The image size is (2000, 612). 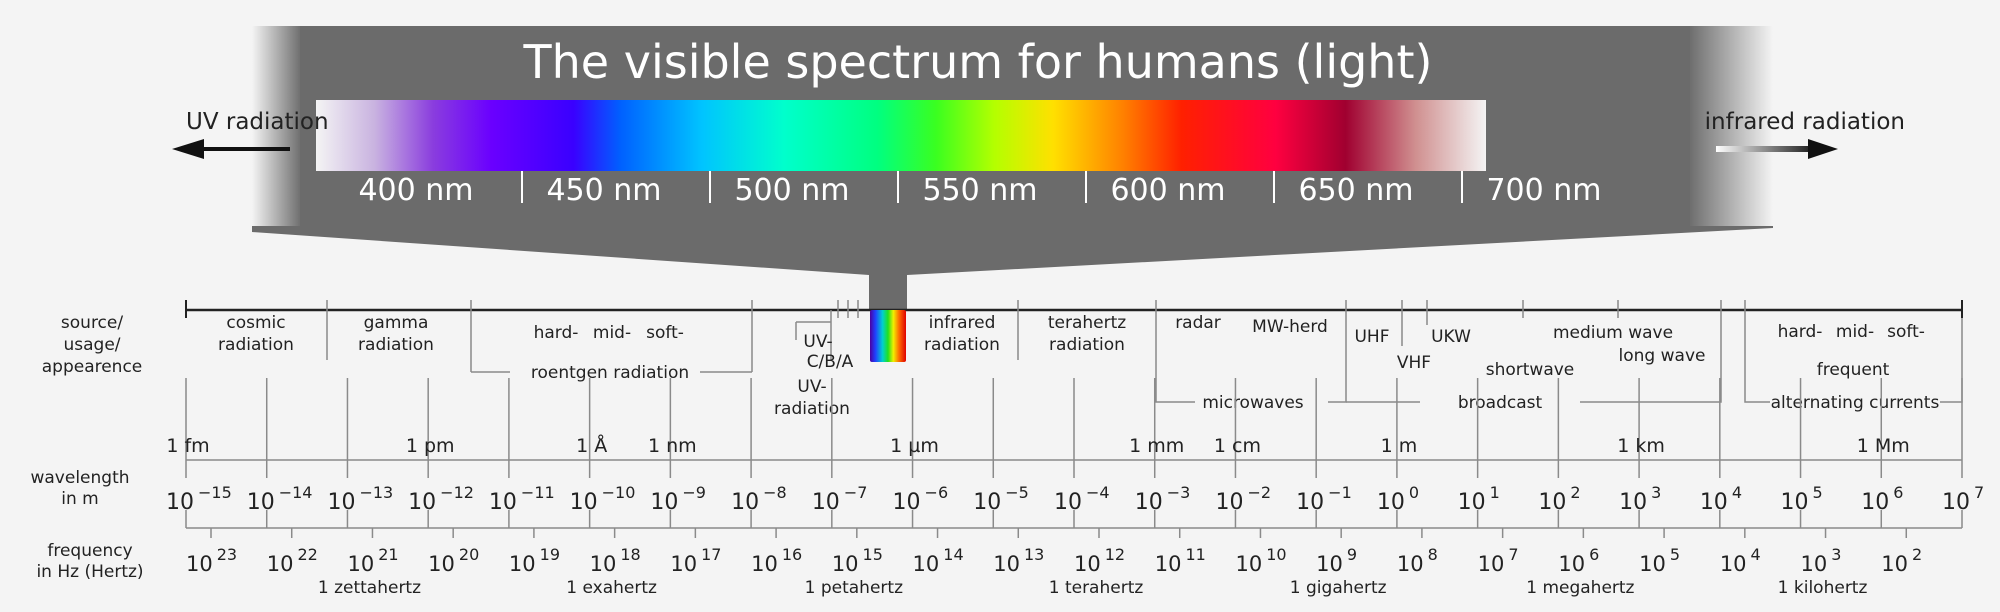 I want to click on visible-tick-label: 550 nm, so click(x=979, y=190).